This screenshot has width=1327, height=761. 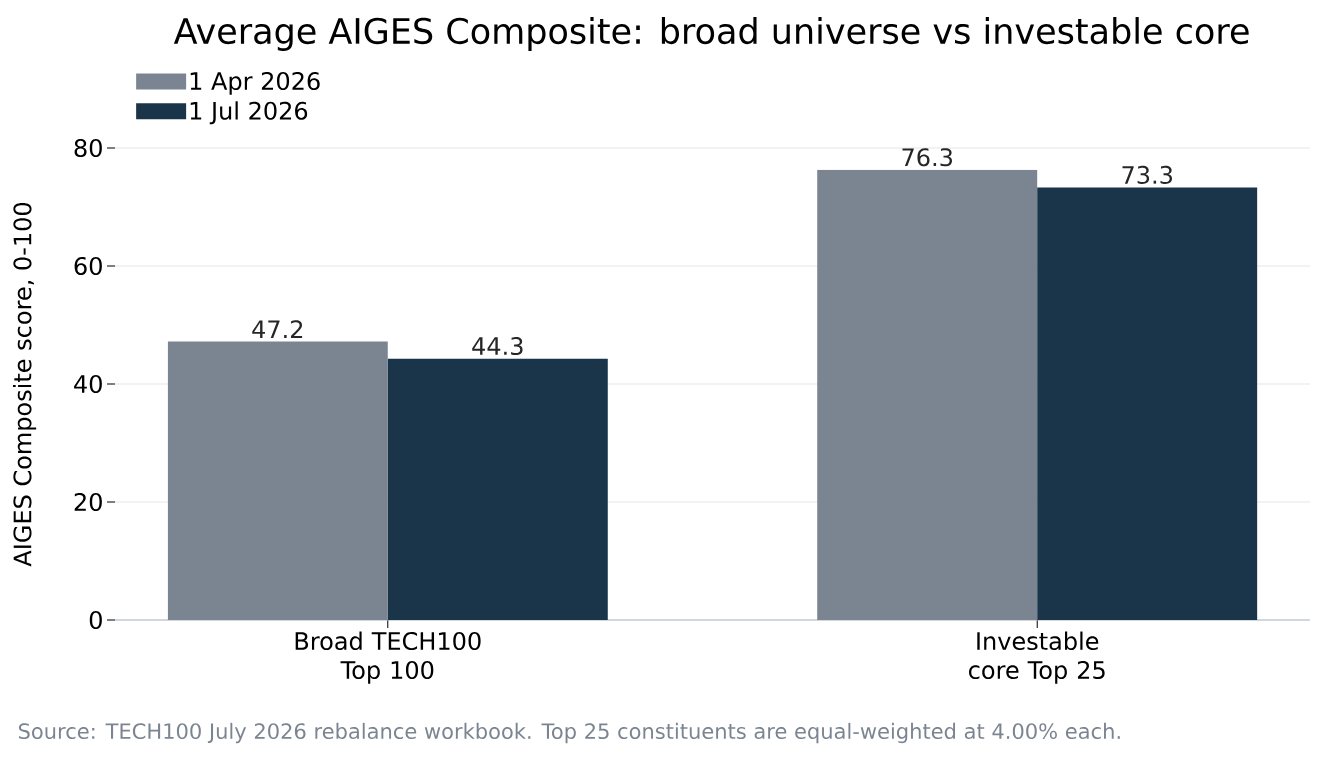 I want to click on y-tick-label: 60, so click(x=88, y=266).